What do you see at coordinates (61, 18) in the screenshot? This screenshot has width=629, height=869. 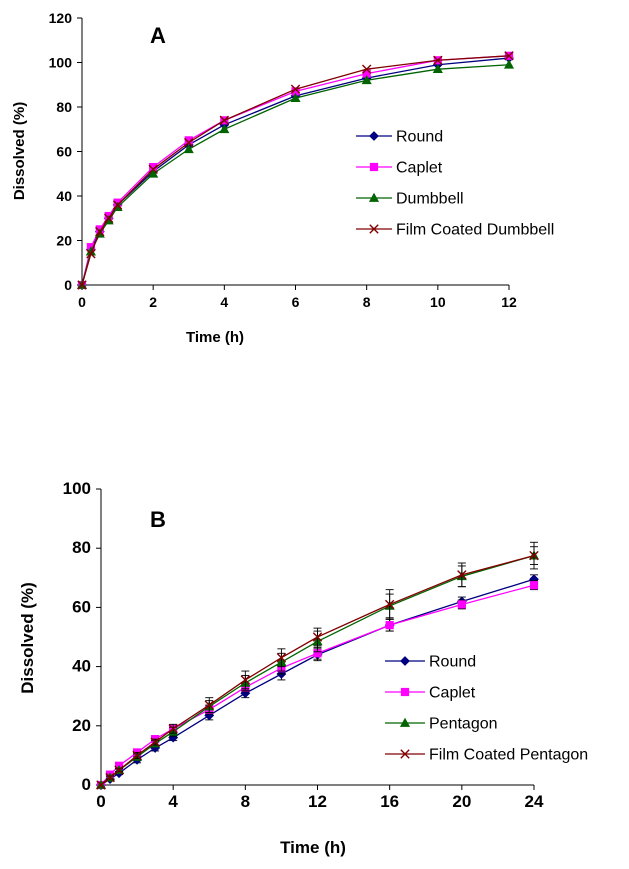 I see `y-tick-label: 120` at bounding box center [61, 18].